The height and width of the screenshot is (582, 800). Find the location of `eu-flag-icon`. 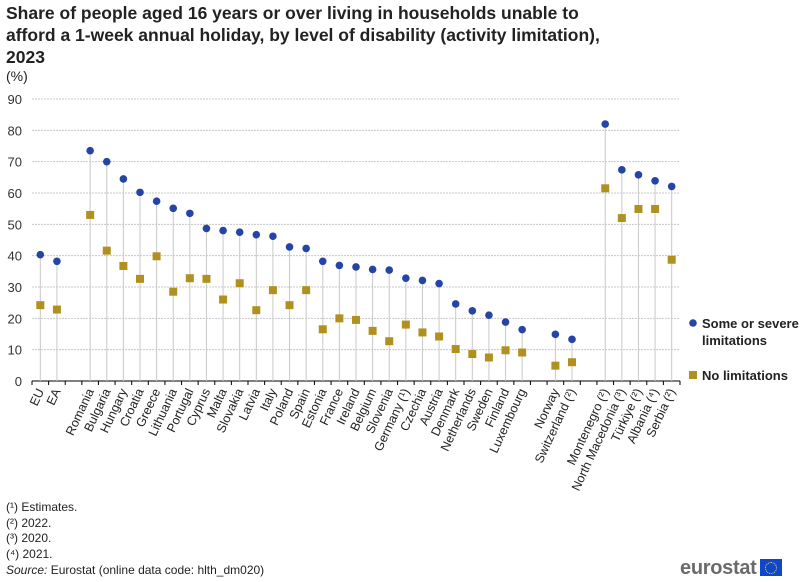

eu-flag-icon is located at coordinates (770, 567).